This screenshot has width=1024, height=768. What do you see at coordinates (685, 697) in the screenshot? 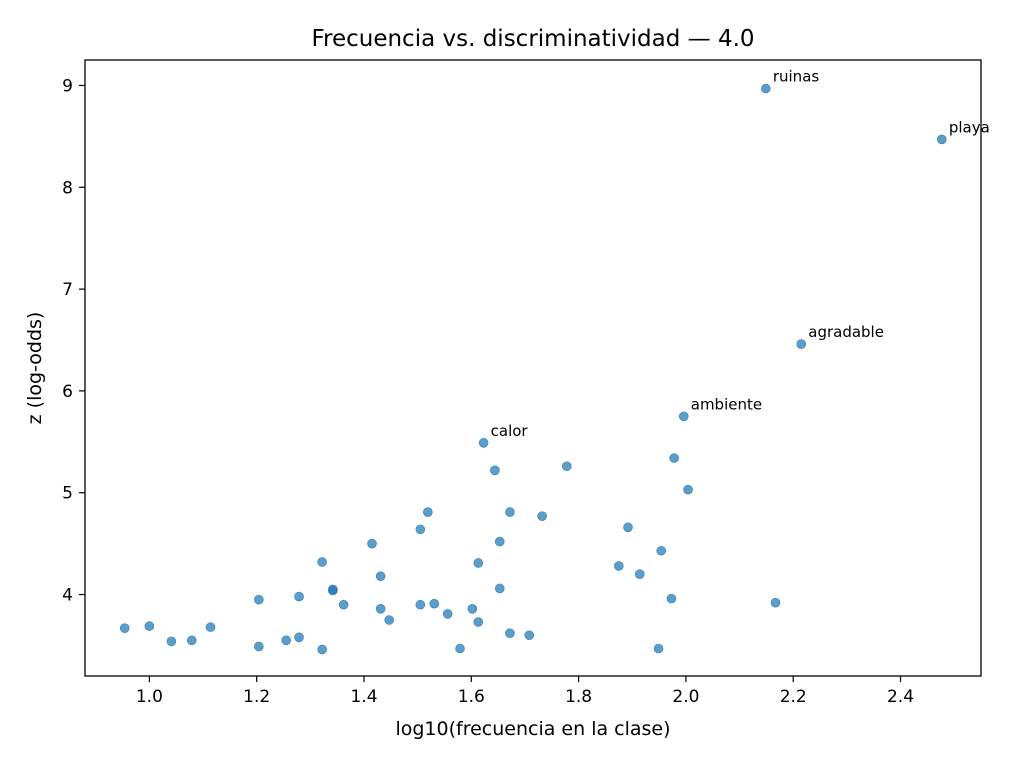
I see `x-tick-label: 2.0` at bounding box center [685, 697].